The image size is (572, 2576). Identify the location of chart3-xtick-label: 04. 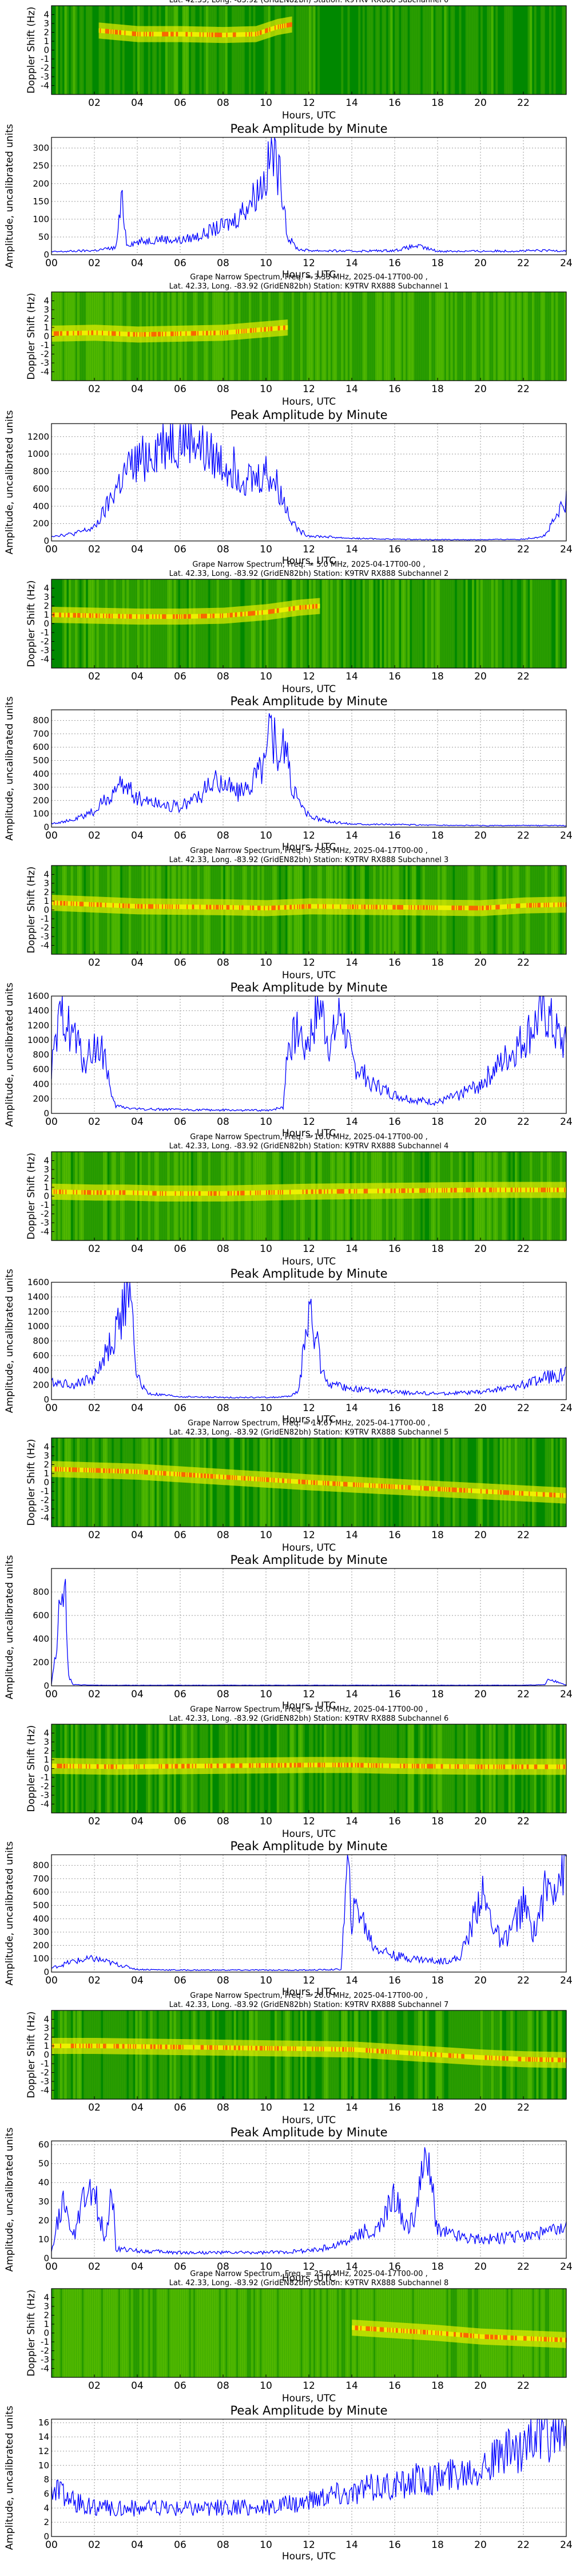
(137, 549).